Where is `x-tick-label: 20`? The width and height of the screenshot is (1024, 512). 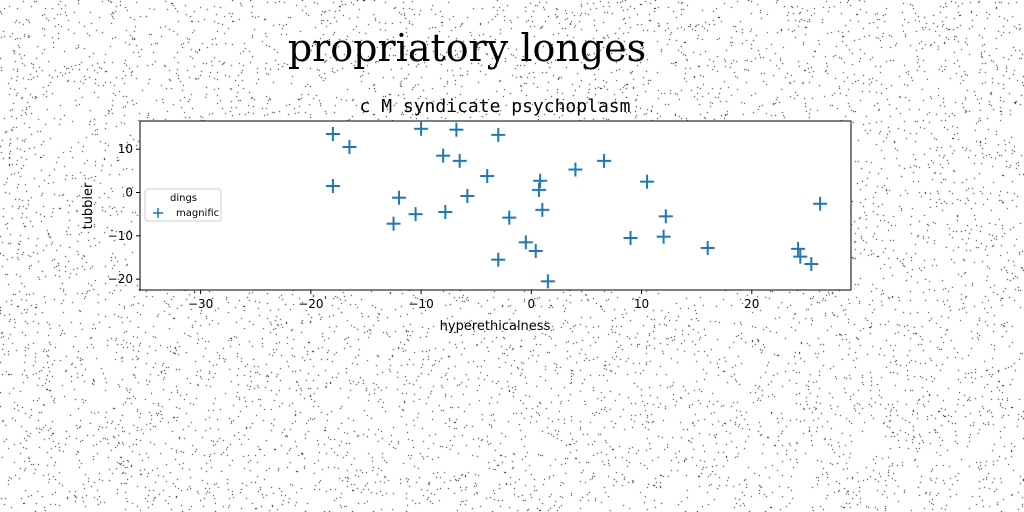 x-tick-label: 20 is located at coordinates (751, 304).